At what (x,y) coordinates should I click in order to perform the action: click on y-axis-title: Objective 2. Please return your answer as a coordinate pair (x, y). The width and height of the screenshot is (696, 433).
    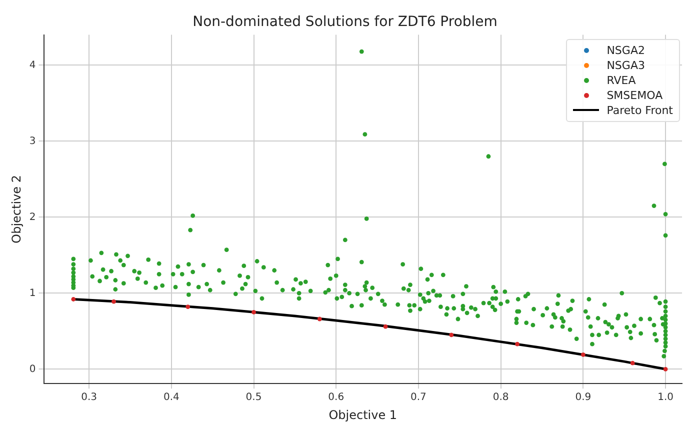
    Looking at the image, I should click on (16, 209).